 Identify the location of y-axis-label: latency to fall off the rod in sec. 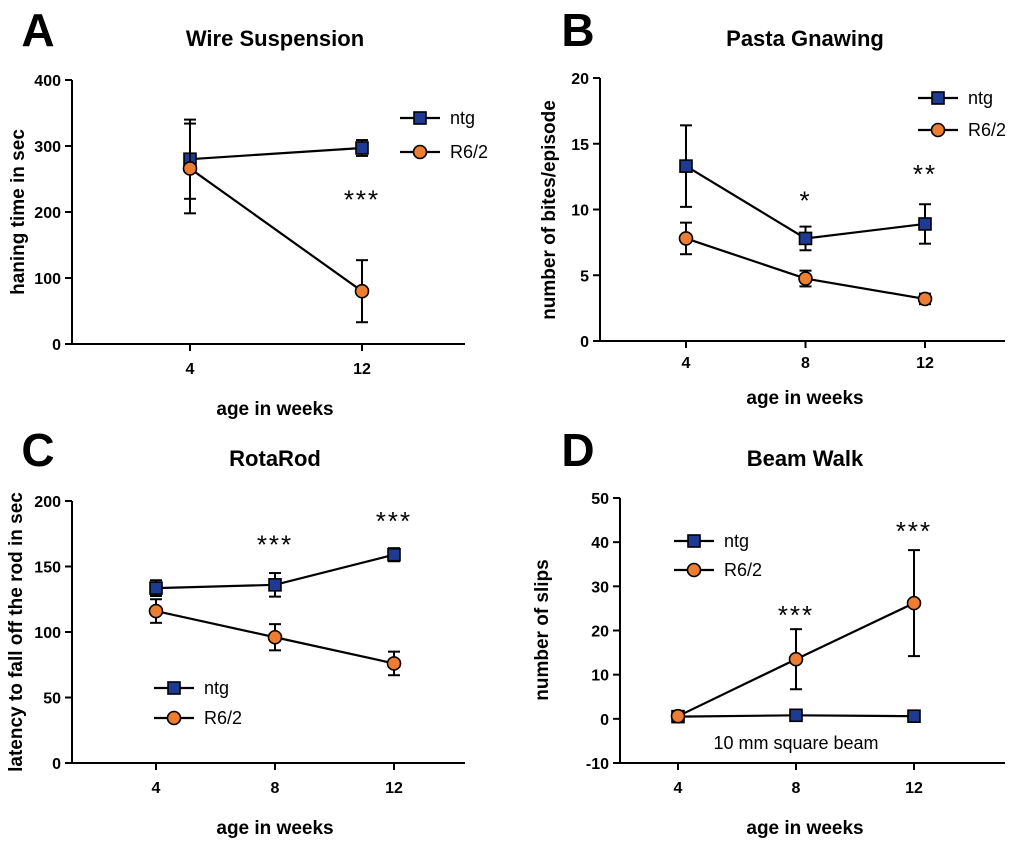
(16, 632).